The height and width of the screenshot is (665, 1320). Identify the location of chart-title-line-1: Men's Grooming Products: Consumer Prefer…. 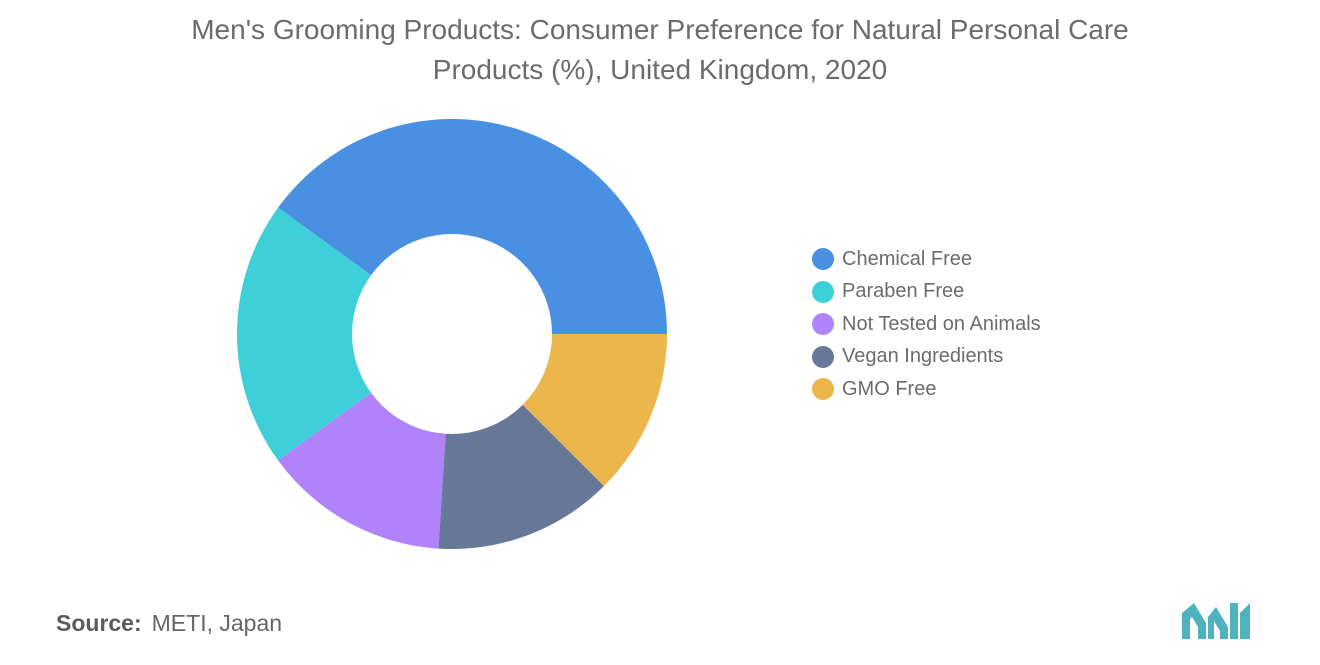
(660, 29).